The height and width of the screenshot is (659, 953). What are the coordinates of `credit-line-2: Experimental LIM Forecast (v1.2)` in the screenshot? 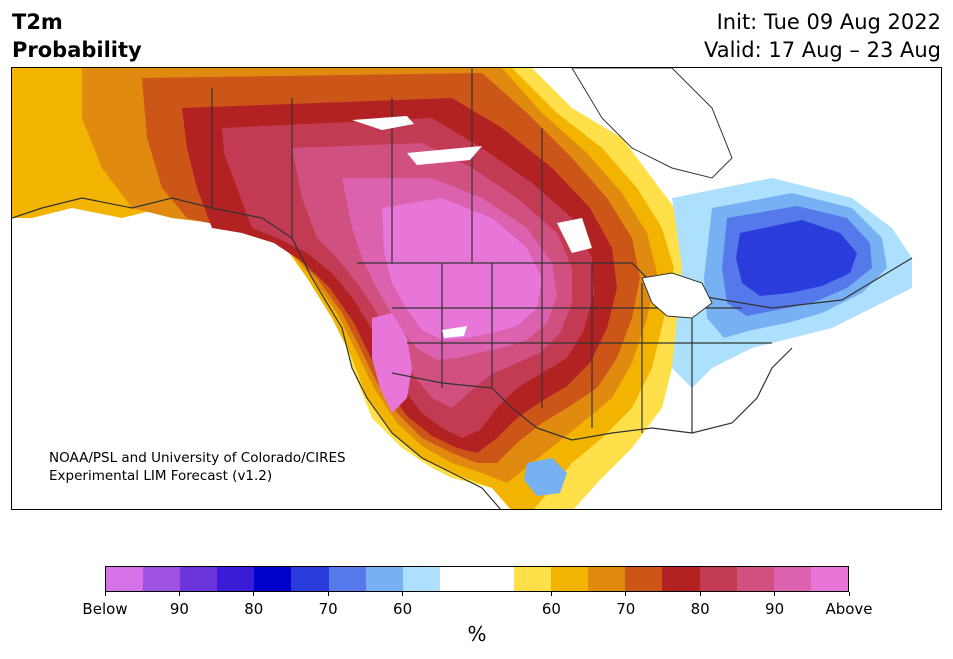 It's located at (161, 476).